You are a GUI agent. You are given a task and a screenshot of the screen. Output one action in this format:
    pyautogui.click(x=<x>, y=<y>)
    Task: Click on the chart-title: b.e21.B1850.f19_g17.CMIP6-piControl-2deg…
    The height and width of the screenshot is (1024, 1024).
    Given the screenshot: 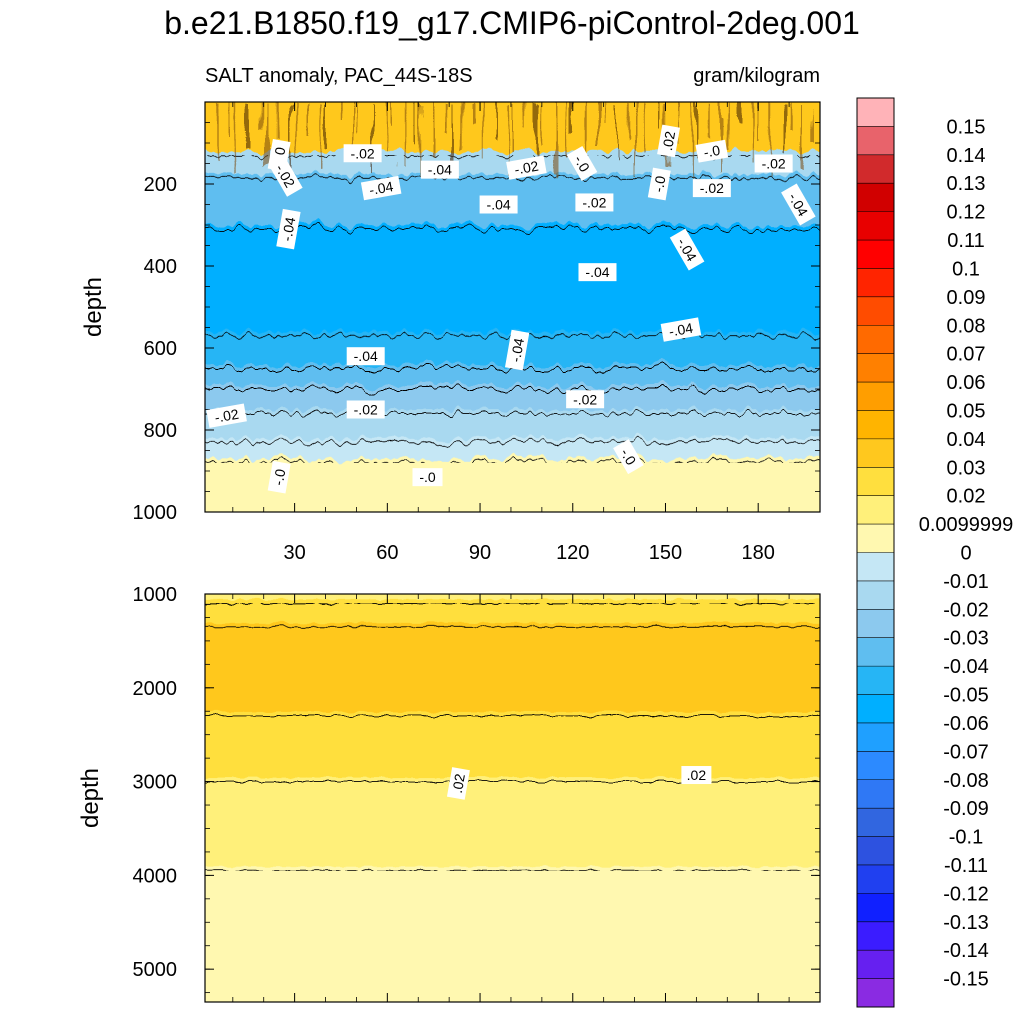 What is the action you would take?
    pyautogui.click(x=512, y=23)
    